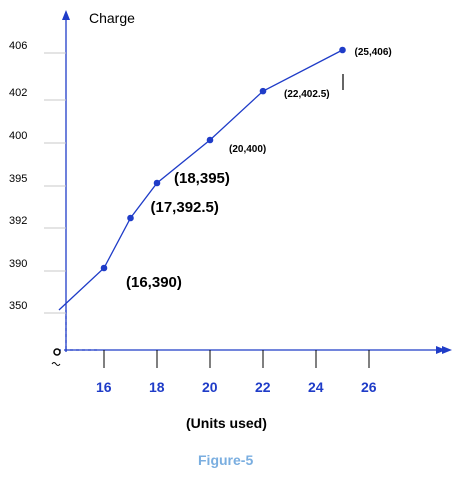  I want to click on figure-caption: Figure-5, so click(225, 460).